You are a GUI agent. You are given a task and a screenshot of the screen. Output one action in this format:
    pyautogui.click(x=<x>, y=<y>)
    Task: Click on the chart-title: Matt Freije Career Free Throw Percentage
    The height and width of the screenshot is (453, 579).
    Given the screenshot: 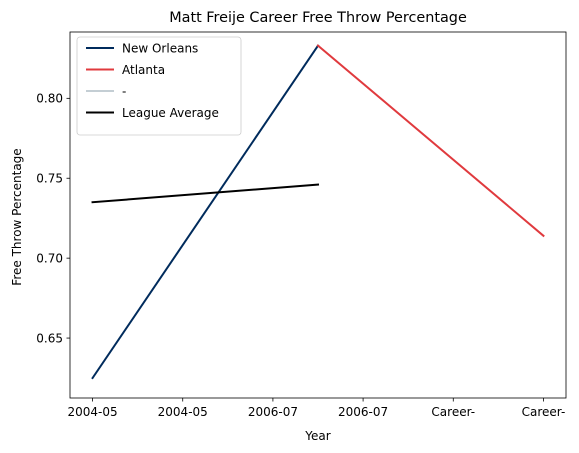 What is the action you would take?
    pyautogui.click(x=318, y=18)
    